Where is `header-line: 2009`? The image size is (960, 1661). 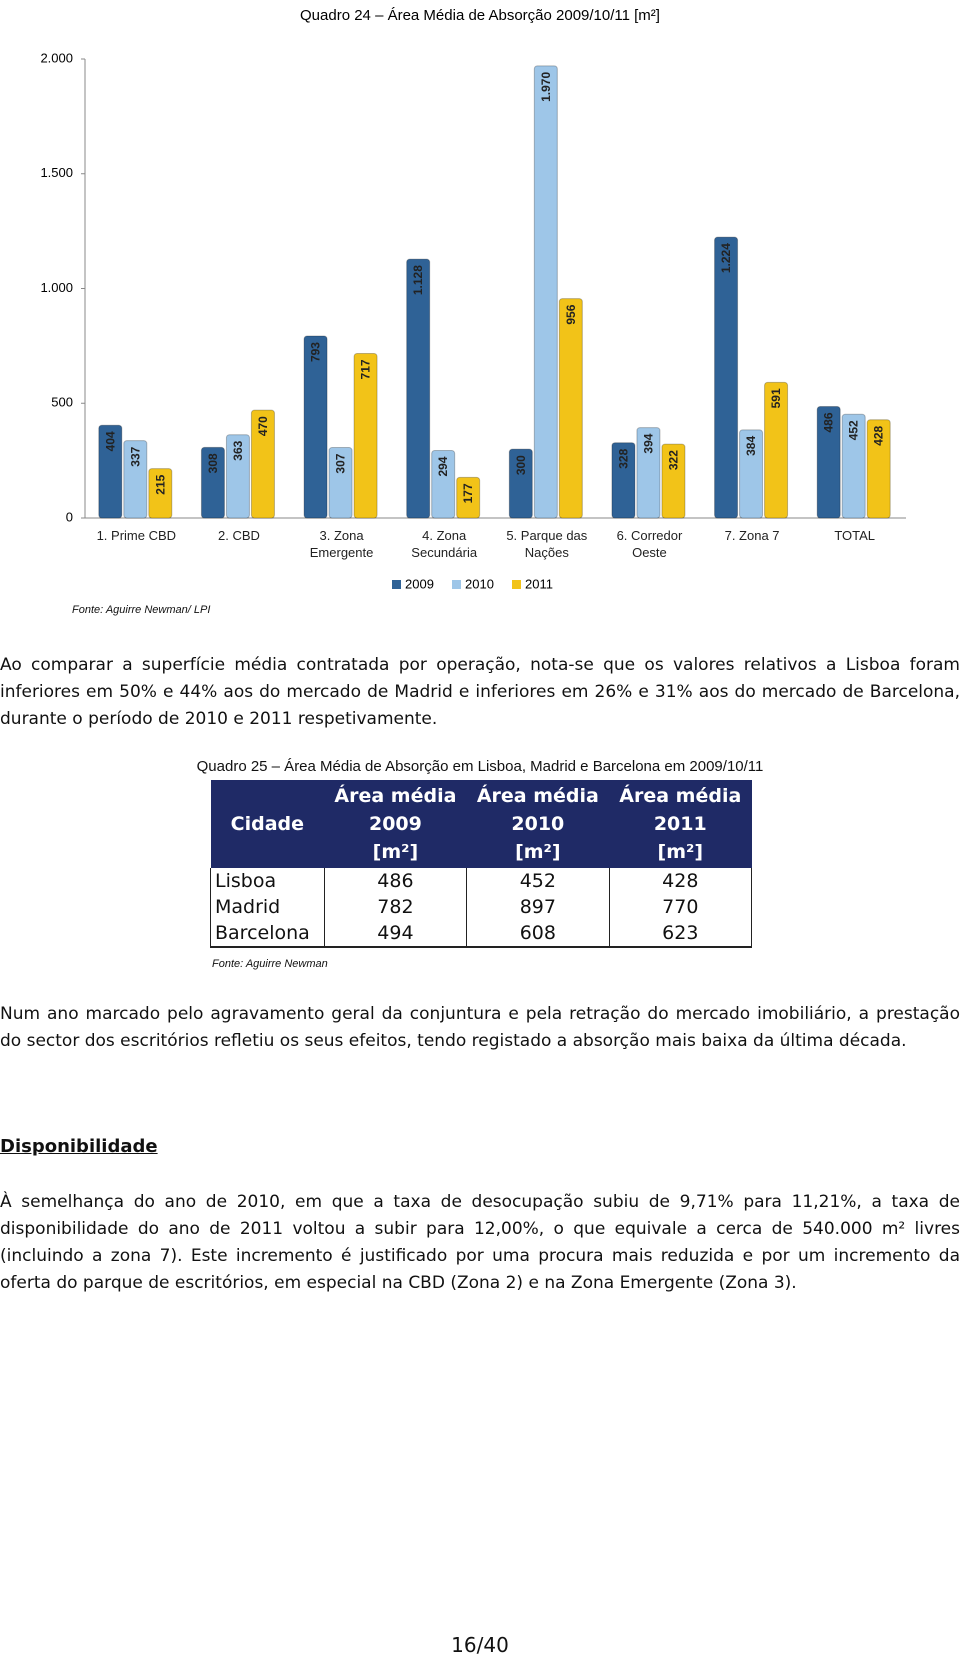
header-line: 2009 is located at coordinates (395, 824).